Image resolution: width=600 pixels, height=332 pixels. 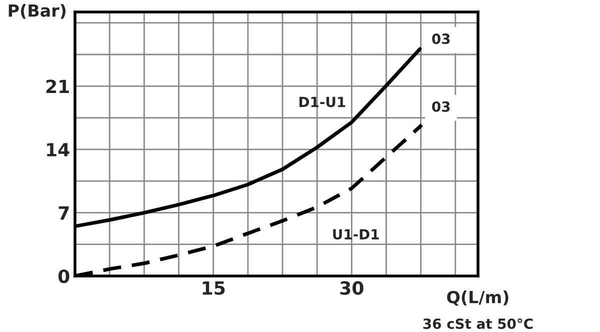 What do you see at coordinates (37, 11) in the screenshot?
I see `y-axis-title: P(Bar)` at bounding box center [37, 11].